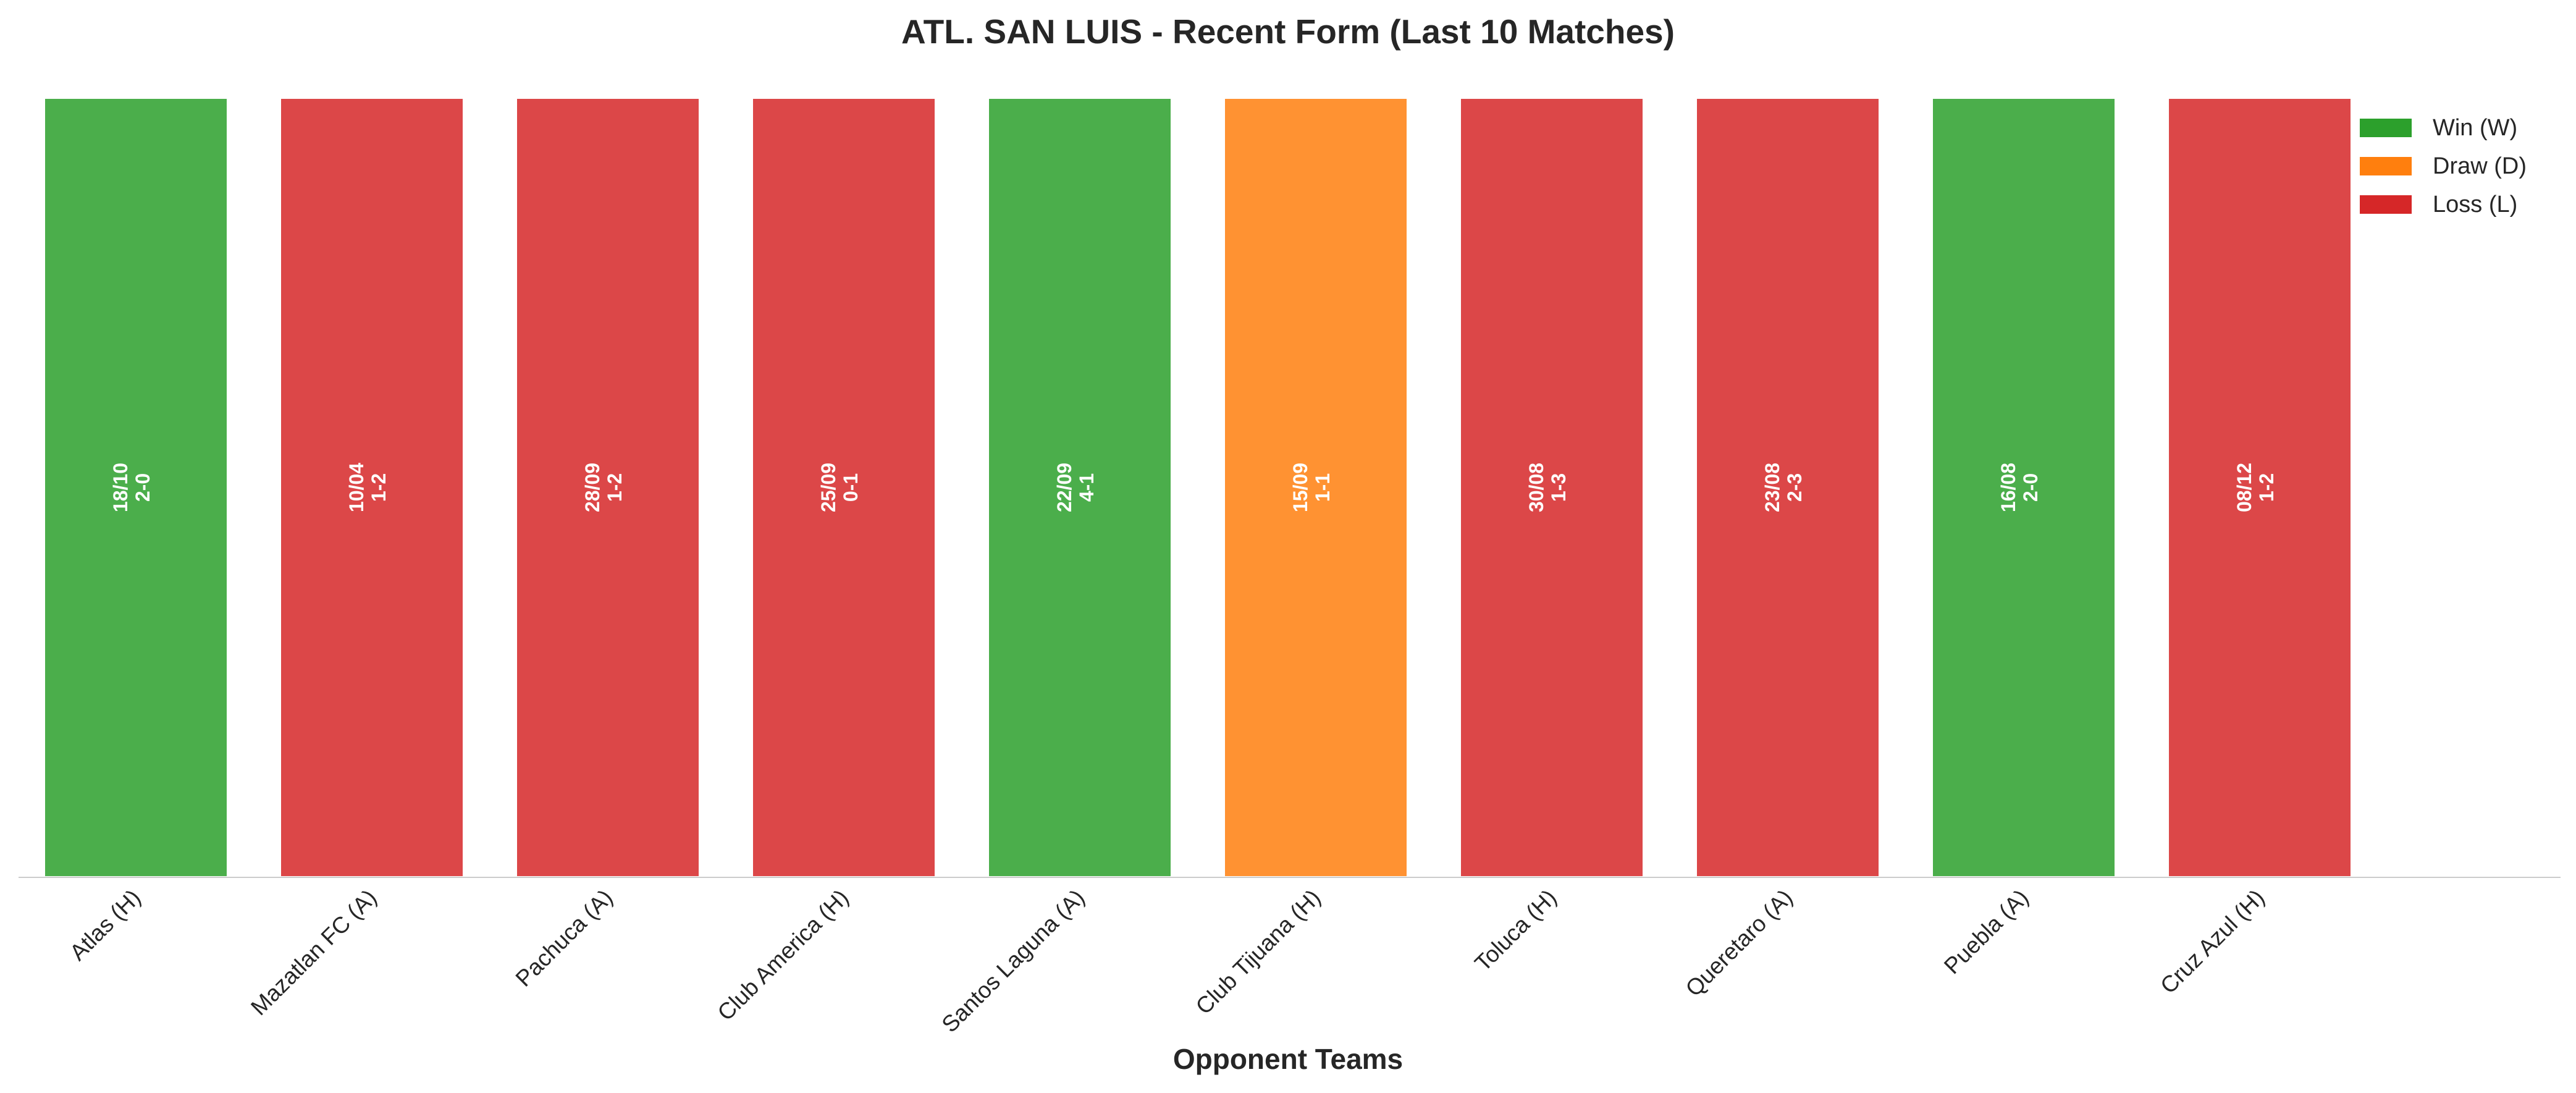  What do you see at coordinates (1258, 952) in the screenshot?
I see `x-tick-label-5: Club Tijuana (H)` at bounding box center [1258, 952].